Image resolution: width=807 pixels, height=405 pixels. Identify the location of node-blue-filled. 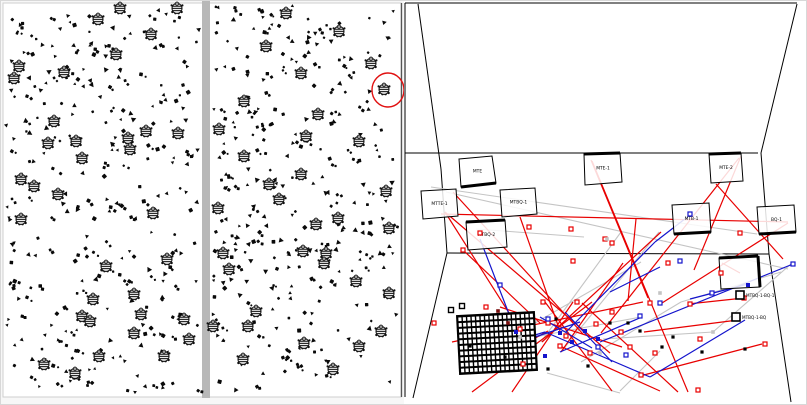
(572, 342).